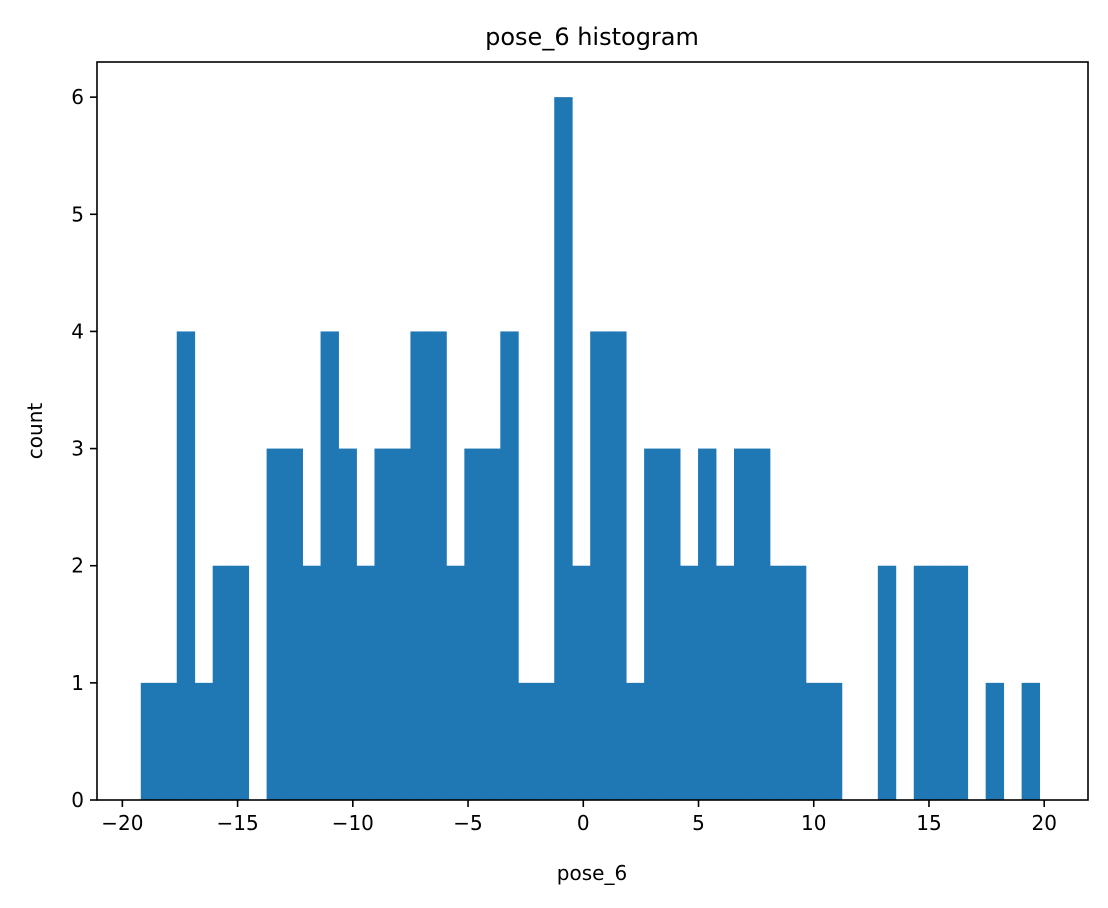 The width and height of the screenshot is (1108, 908). I want to click on y-axis-ticks: 0 1 2 3 4 5 6, so click(84, 448).